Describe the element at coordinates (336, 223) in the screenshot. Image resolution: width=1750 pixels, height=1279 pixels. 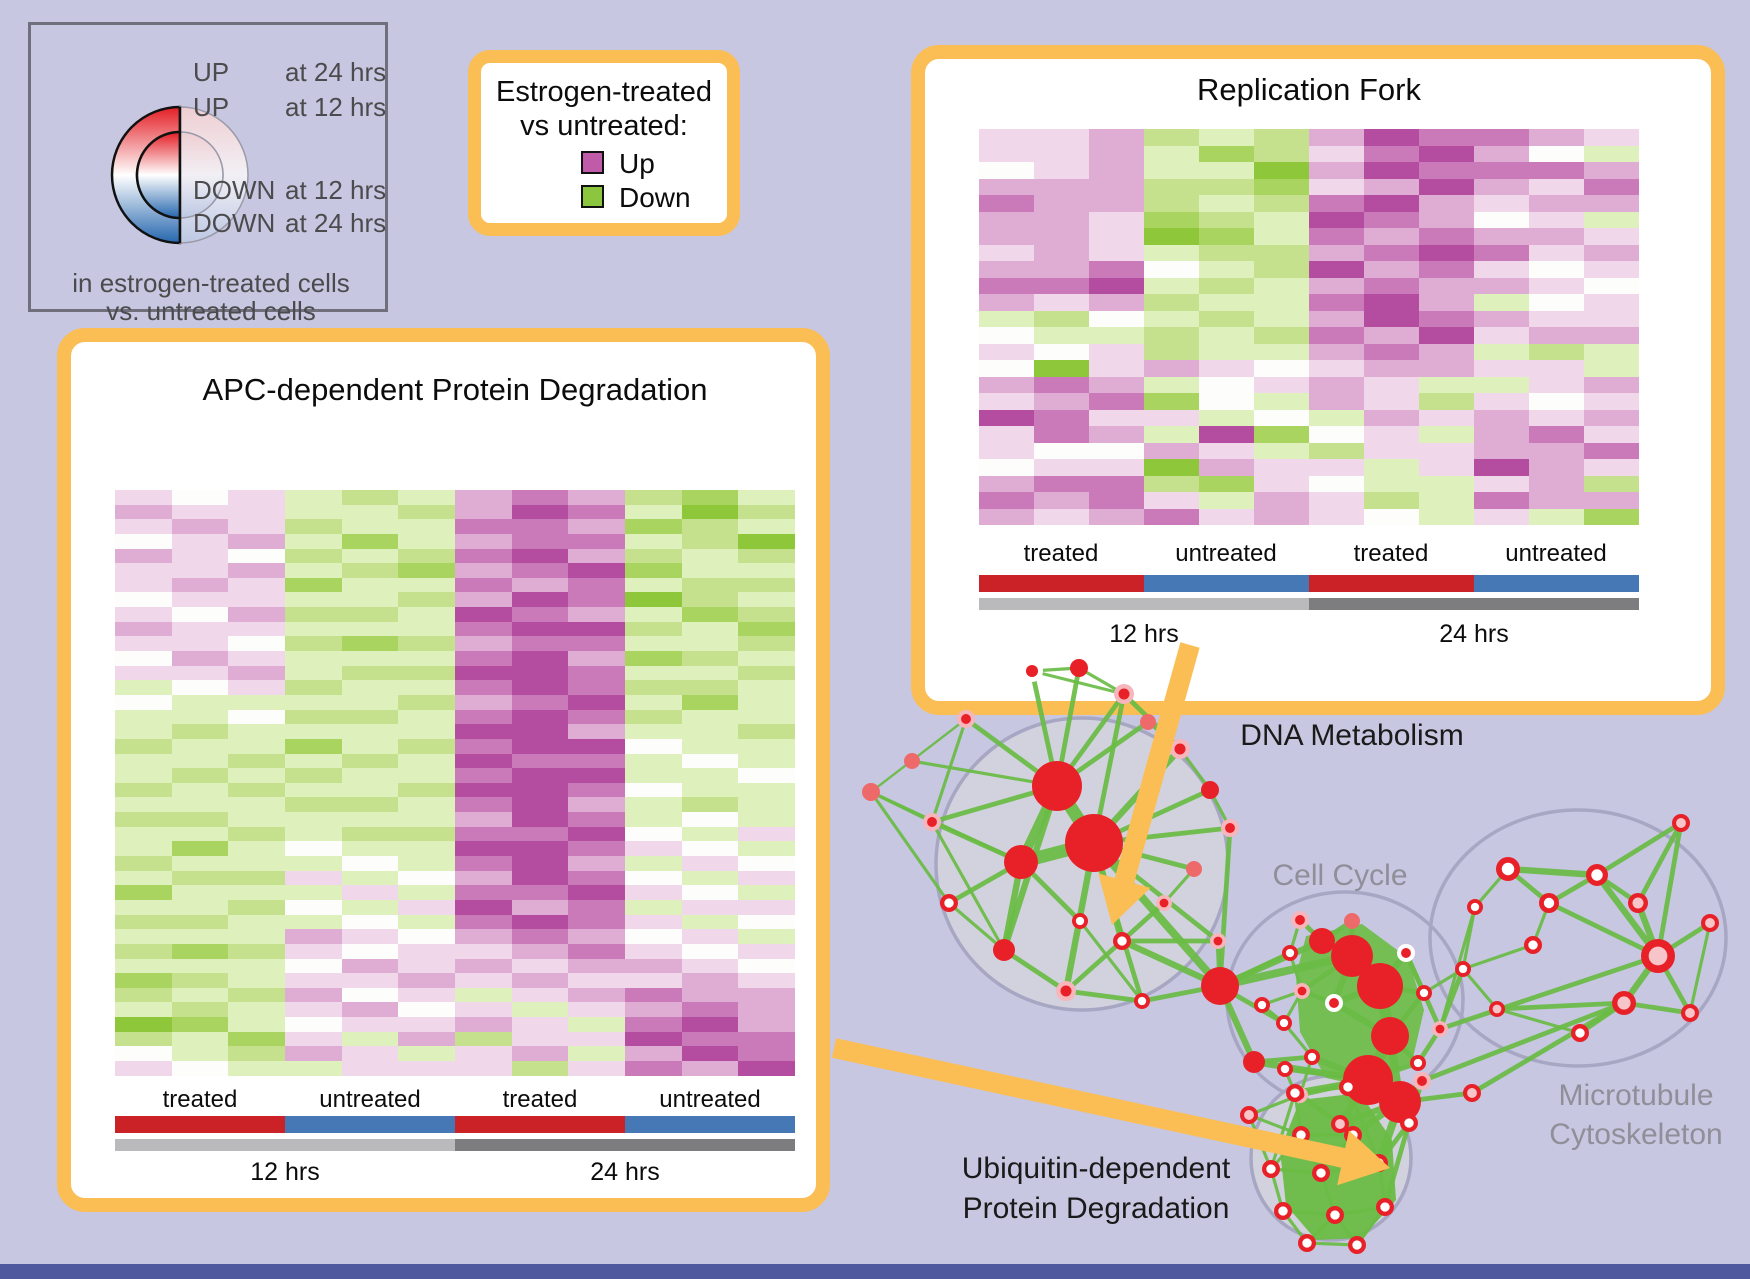
I see `key-time-down-24: at 24 hrs` at that location.